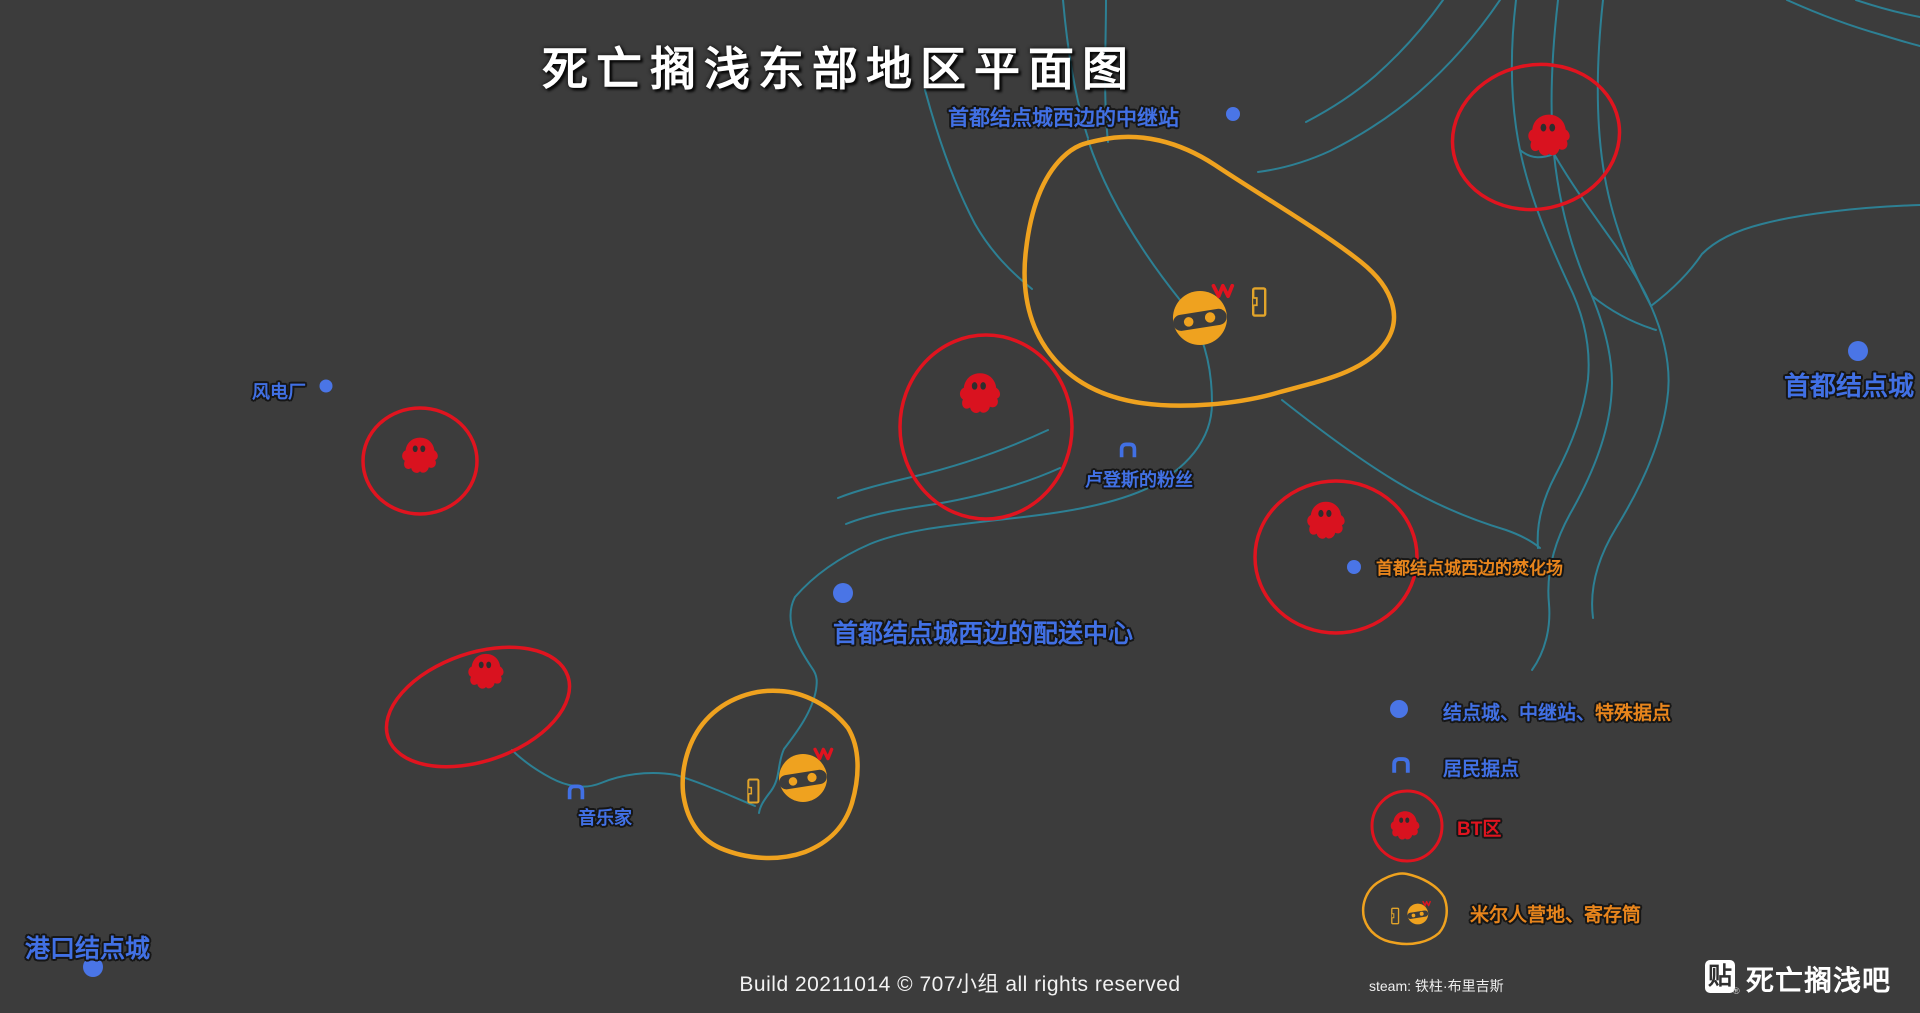  What do you see at coordinates (279, 392) in the screenshot?
I see `label-wind-farm: 风电厂` at bounding box center [279, 392].